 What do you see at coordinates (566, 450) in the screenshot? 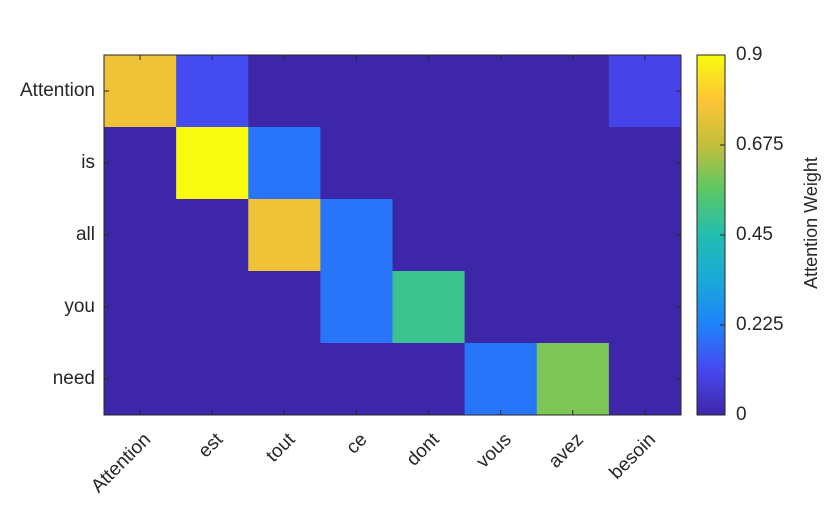
I see `x-tick-label: avez` at bounding box center [566, 450].